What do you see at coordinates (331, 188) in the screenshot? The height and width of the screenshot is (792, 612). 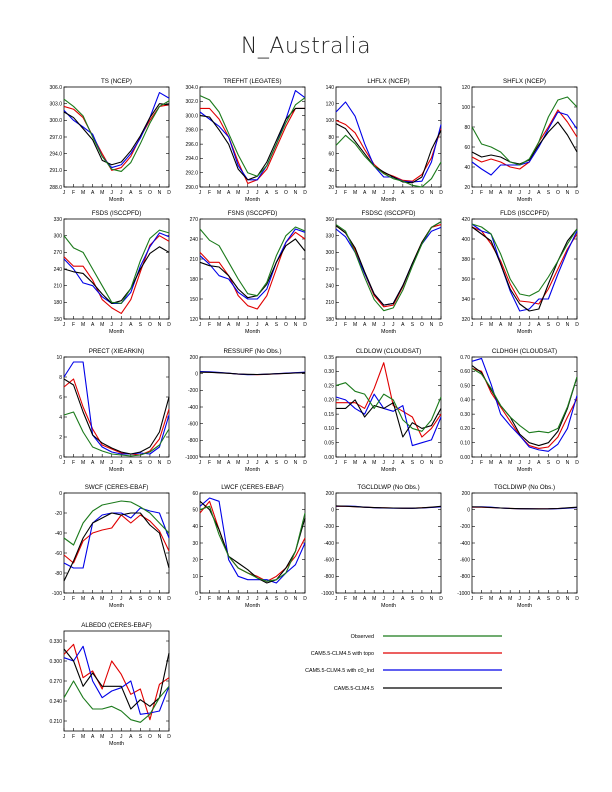 I see `y-tick-label: 20` at bounding box center [331, 188].